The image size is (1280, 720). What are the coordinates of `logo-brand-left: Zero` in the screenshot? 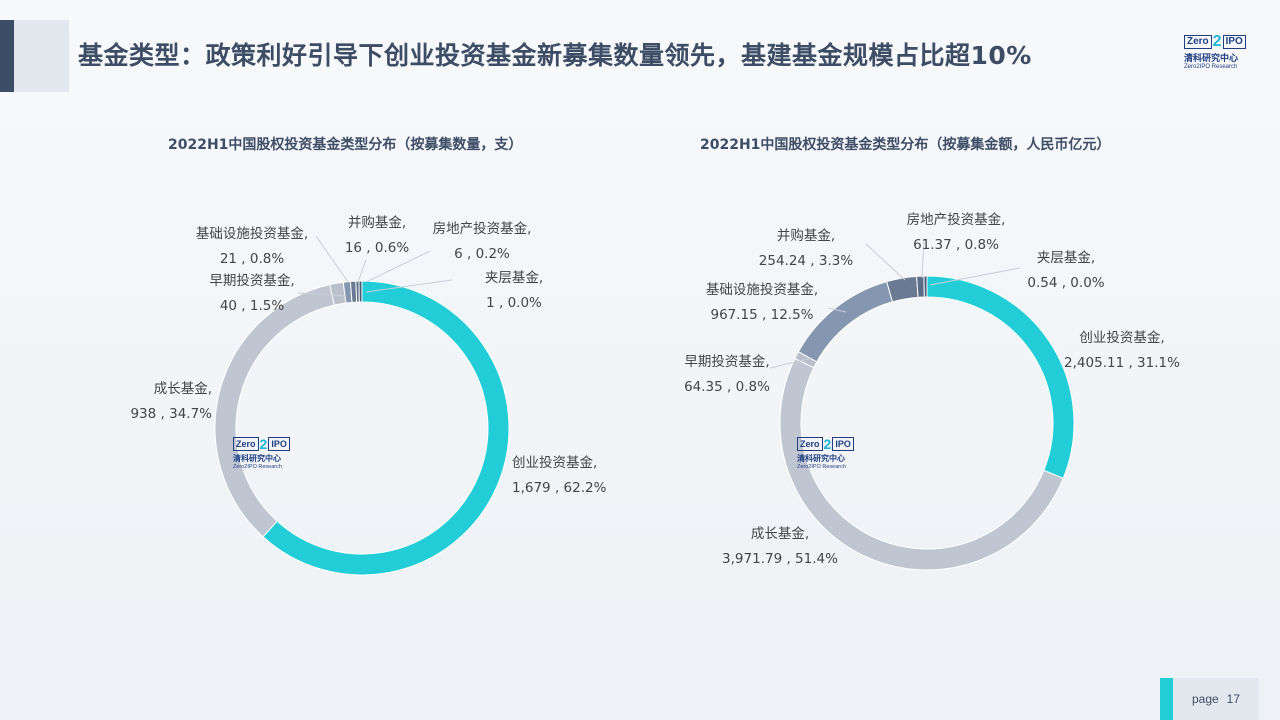 It's located at (1198, 42).